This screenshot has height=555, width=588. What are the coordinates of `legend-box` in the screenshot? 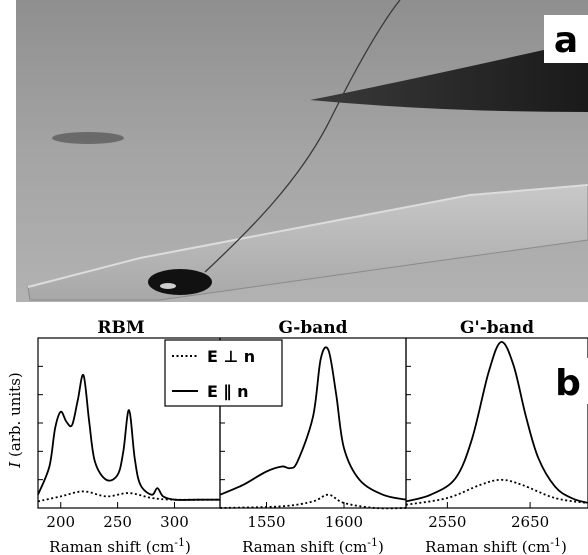 It's located at (223, 373).